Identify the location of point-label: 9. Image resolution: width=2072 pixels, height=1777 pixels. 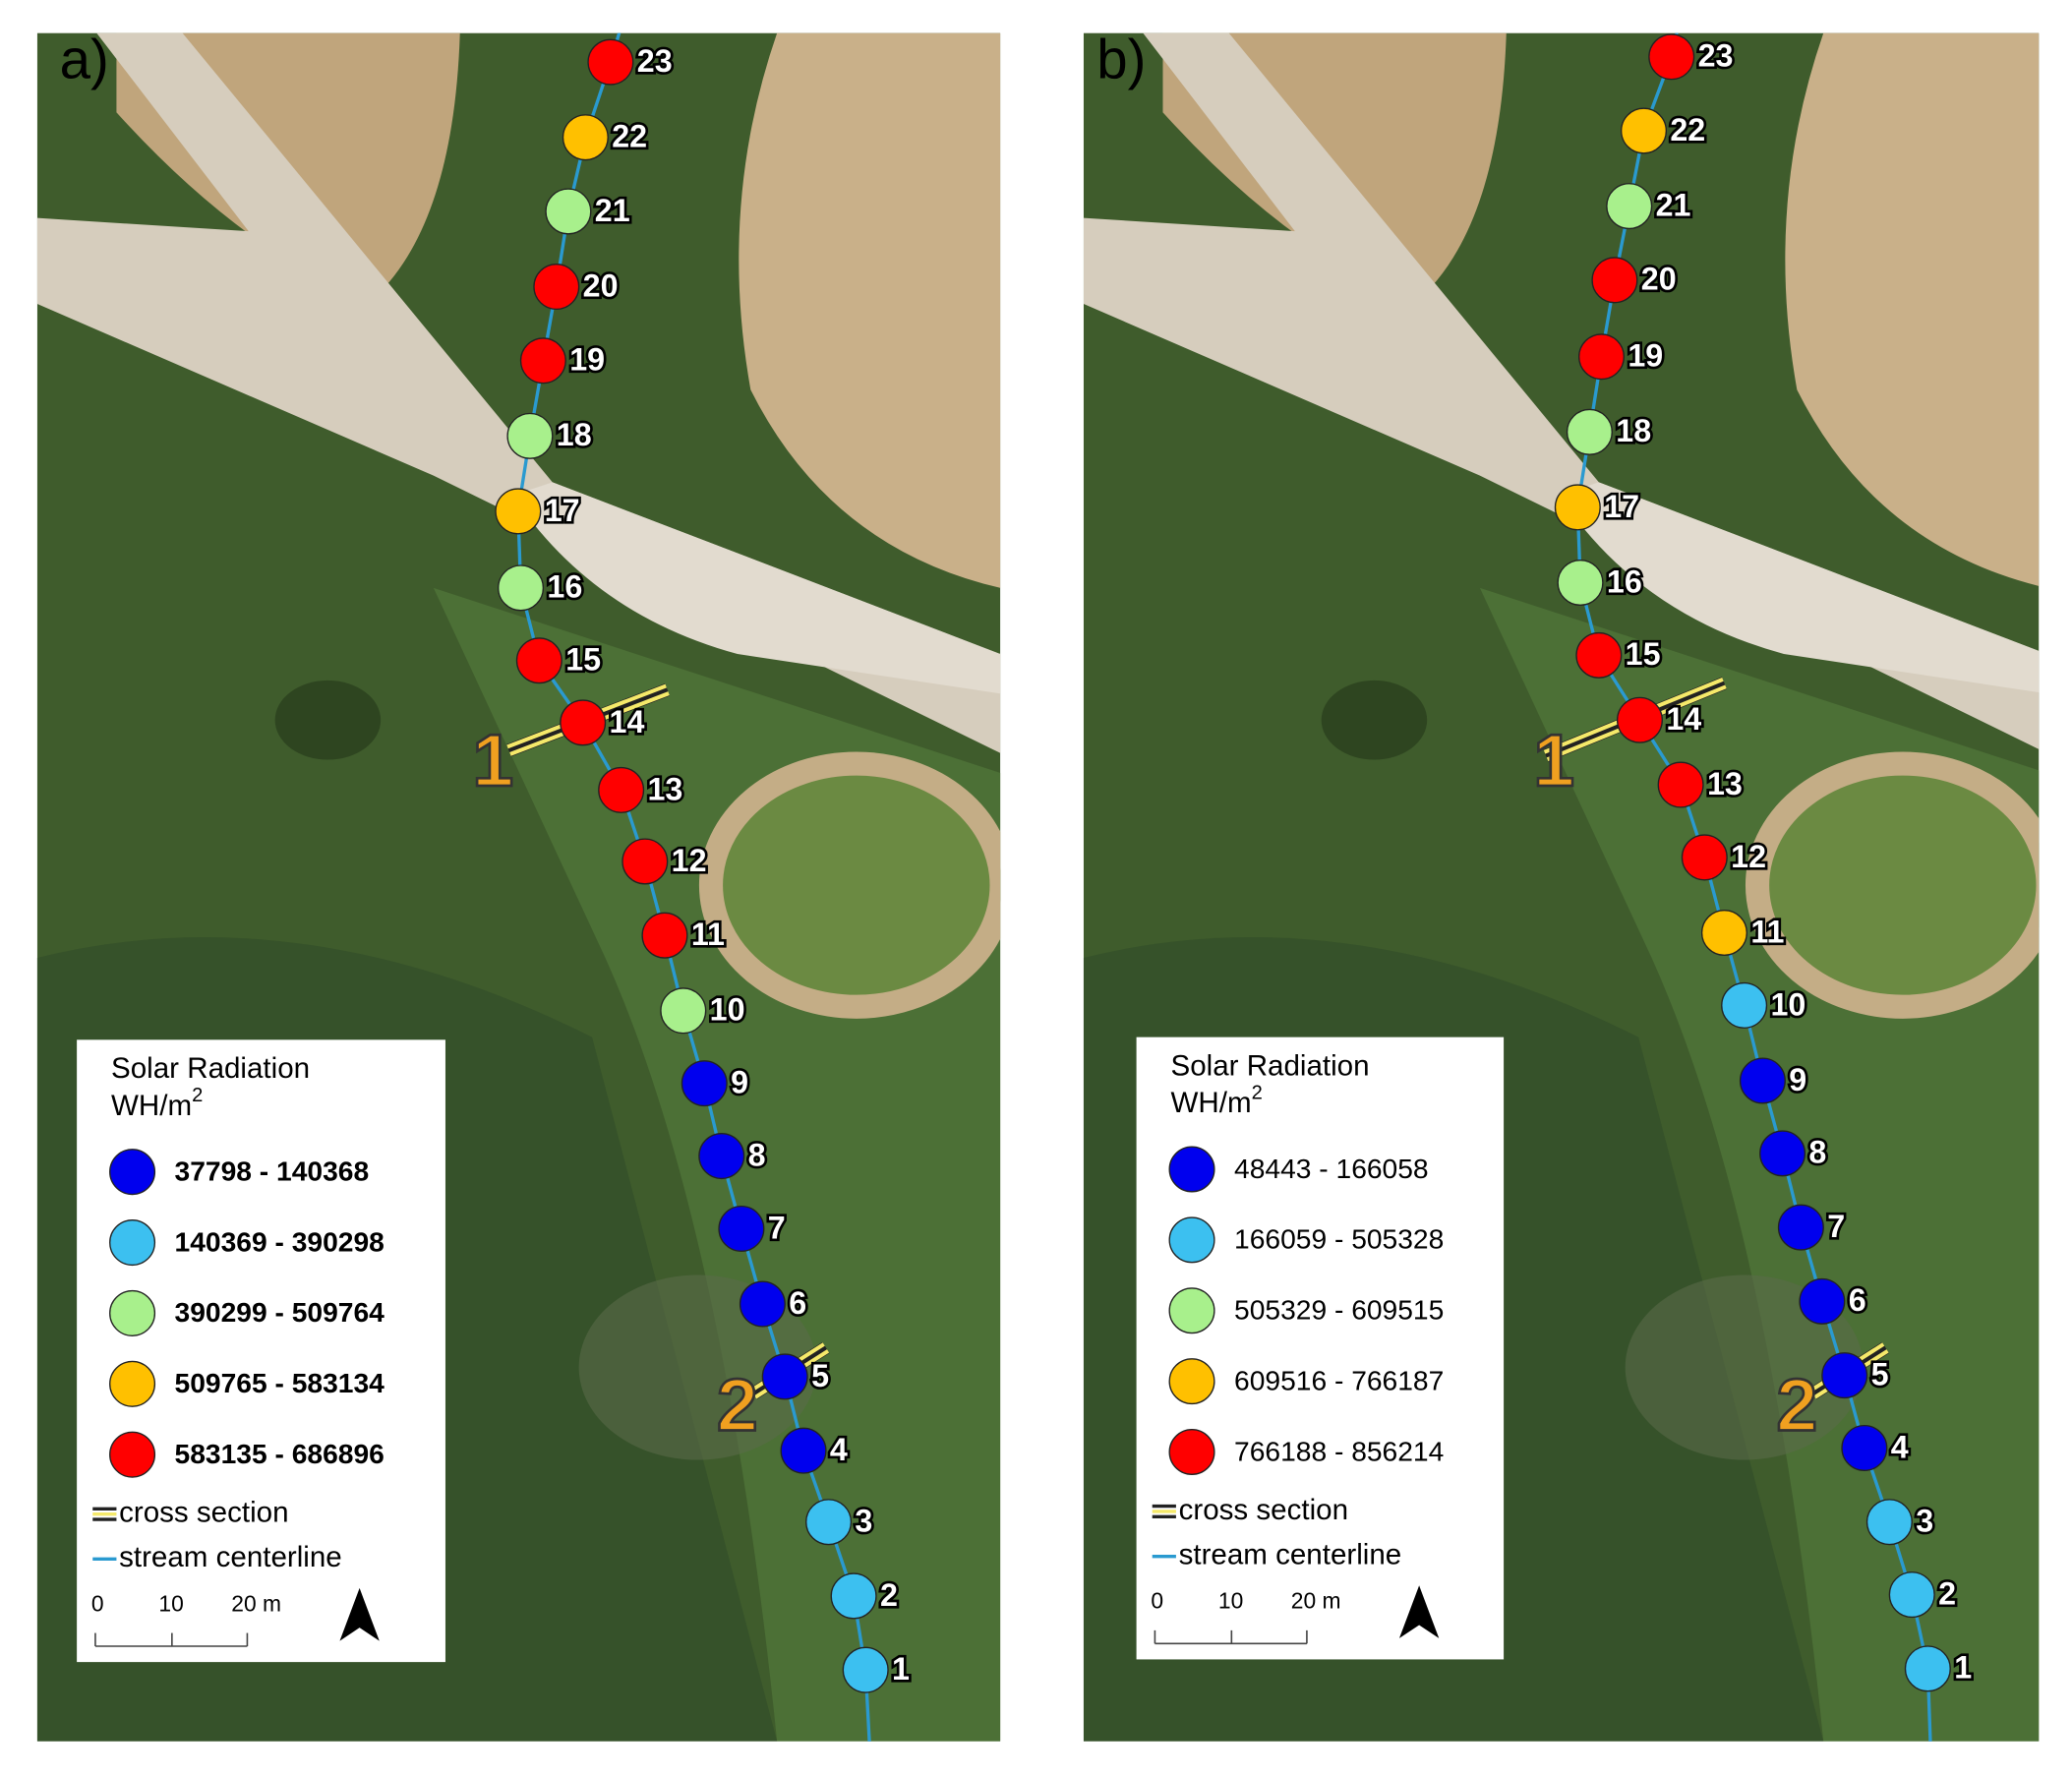
(739, 1082).